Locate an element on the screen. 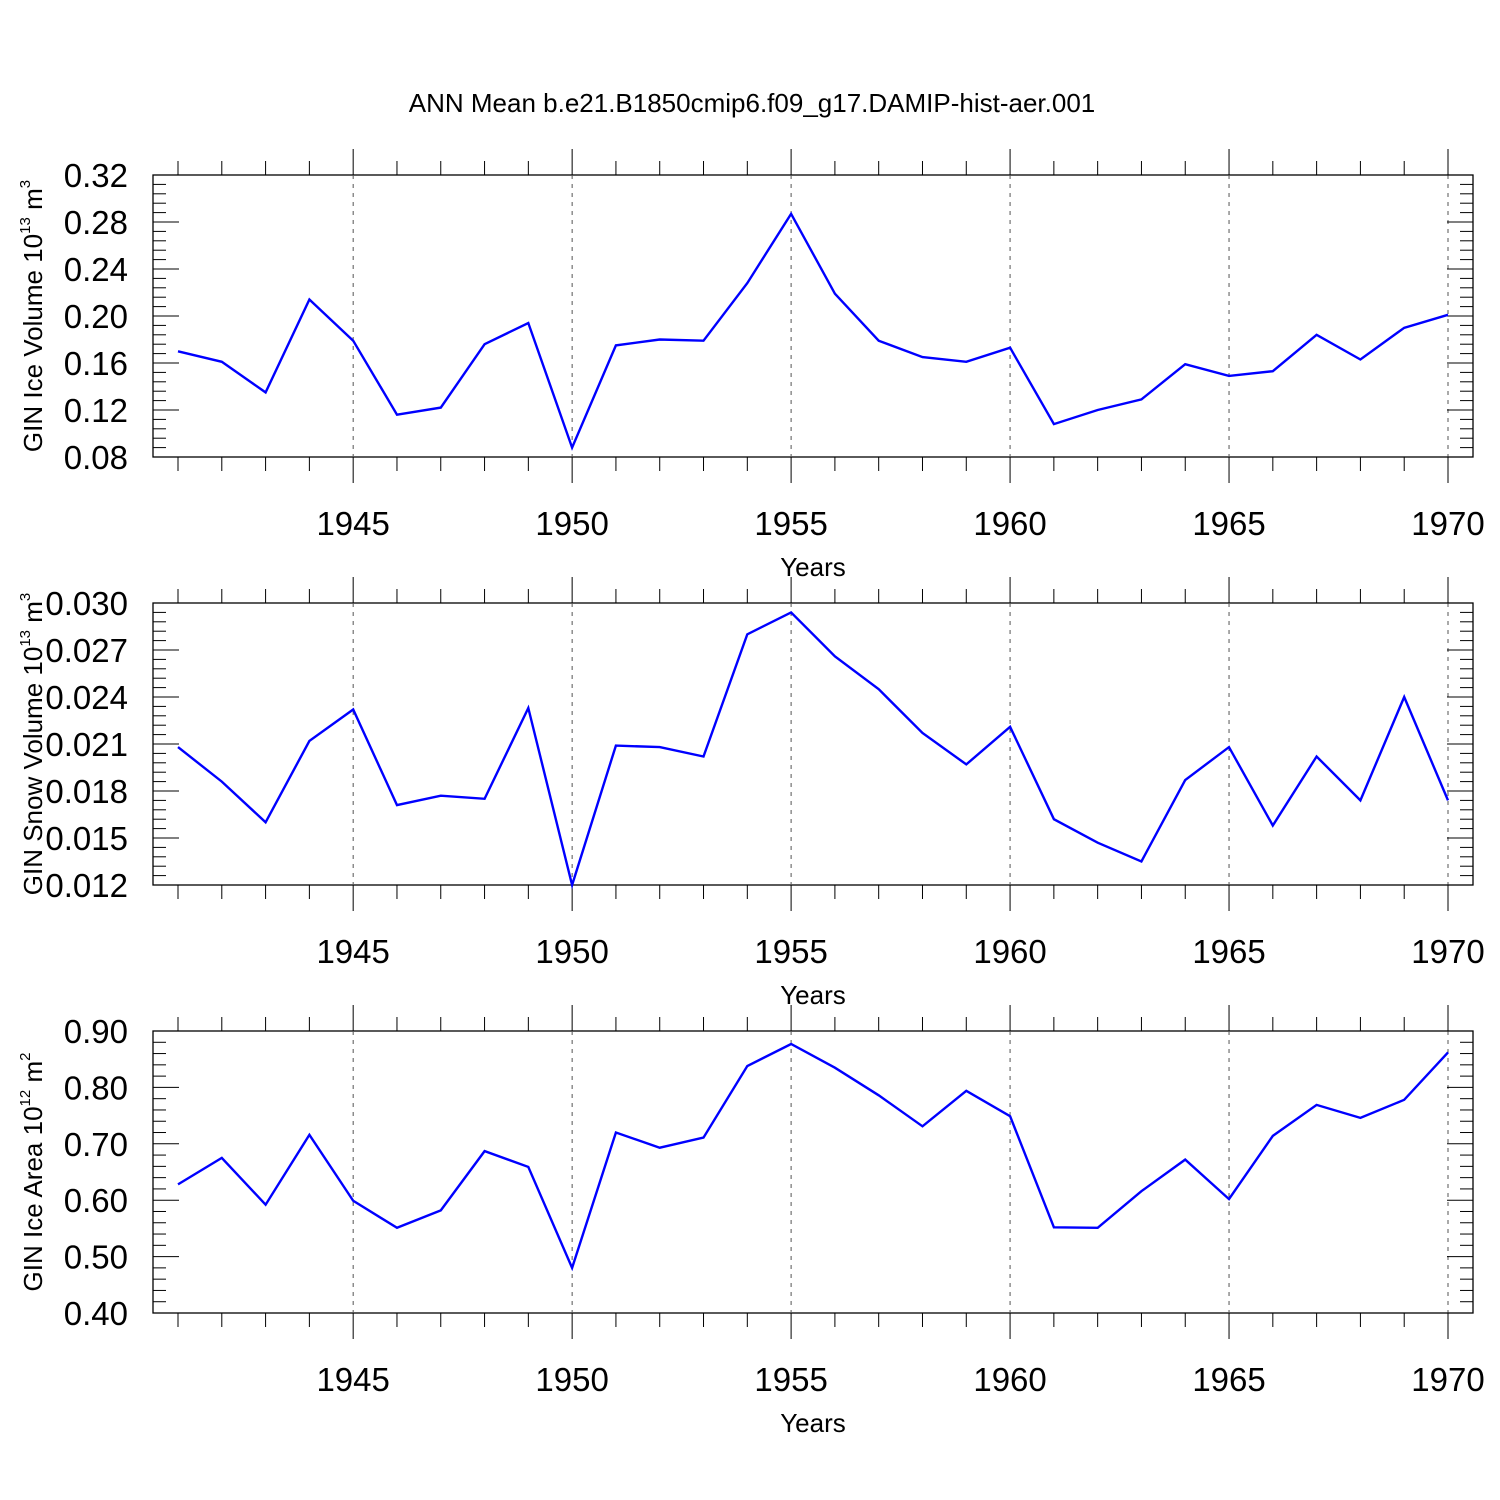 The image size is (1500, 1500). y-tick-label: 0.70 is located at coordinates (96, 1144).